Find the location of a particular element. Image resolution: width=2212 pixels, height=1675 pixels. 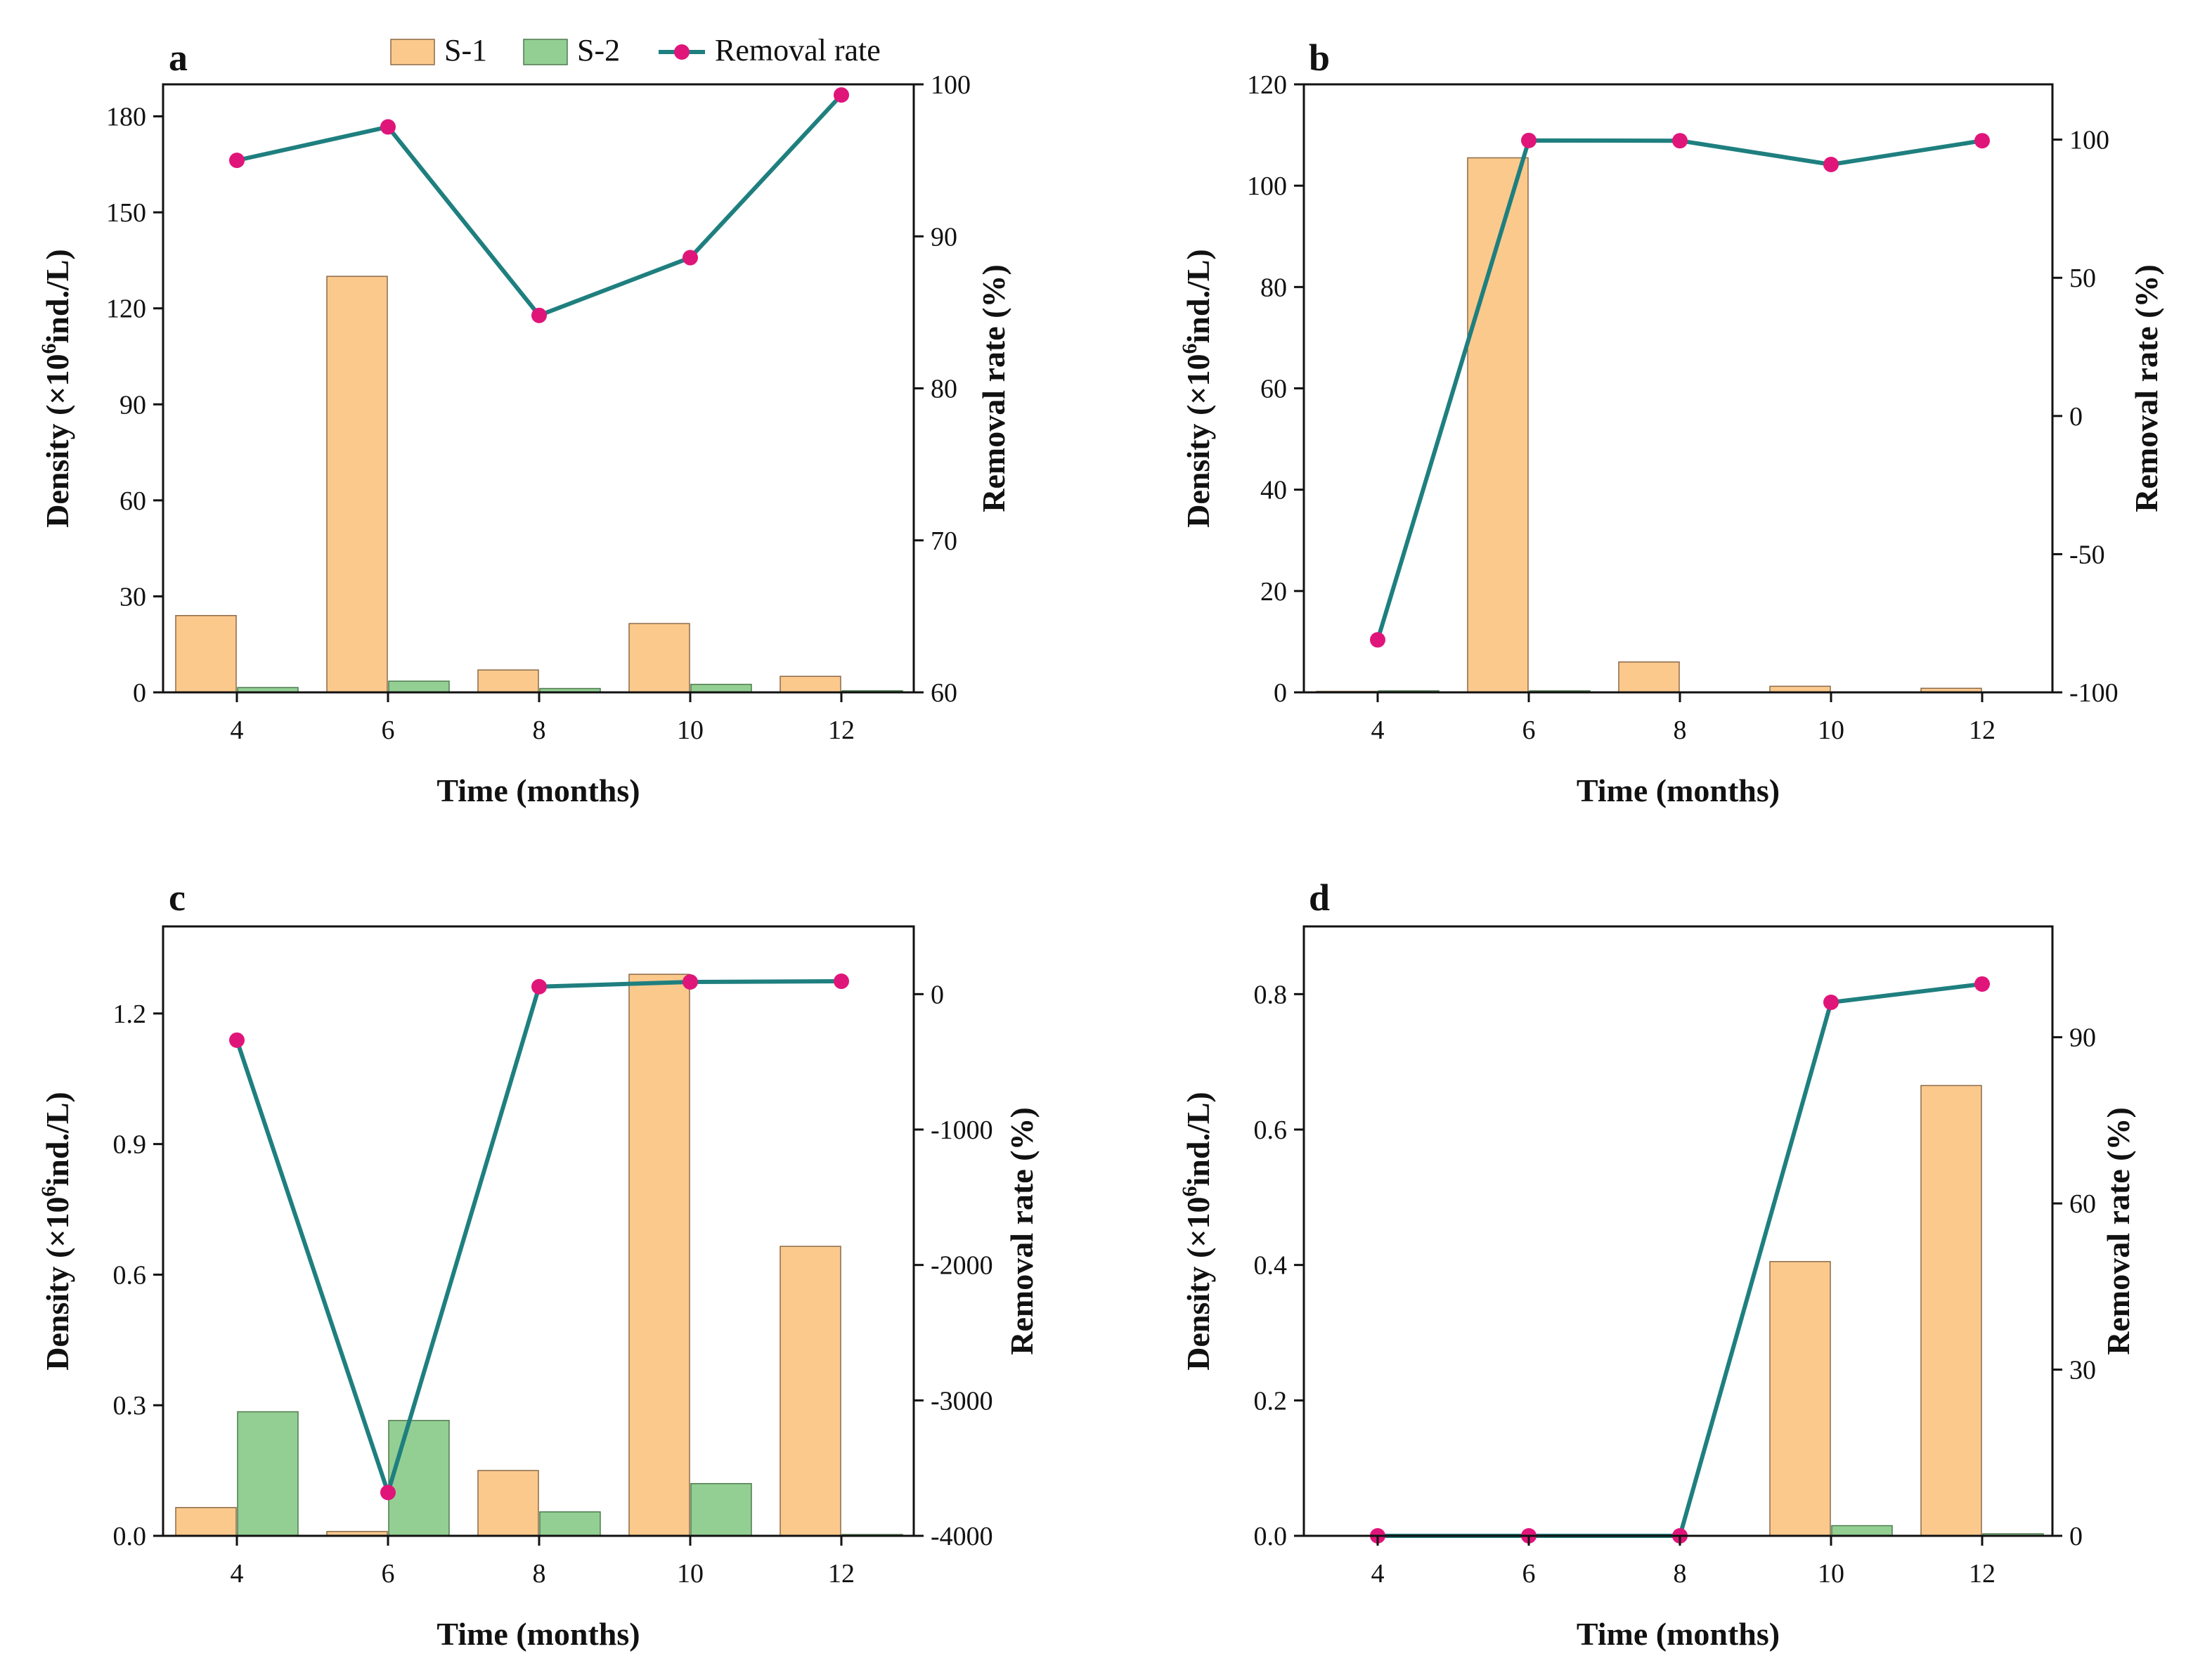

y2-tick-label: -1000 is located at coordinates (962, 1130).